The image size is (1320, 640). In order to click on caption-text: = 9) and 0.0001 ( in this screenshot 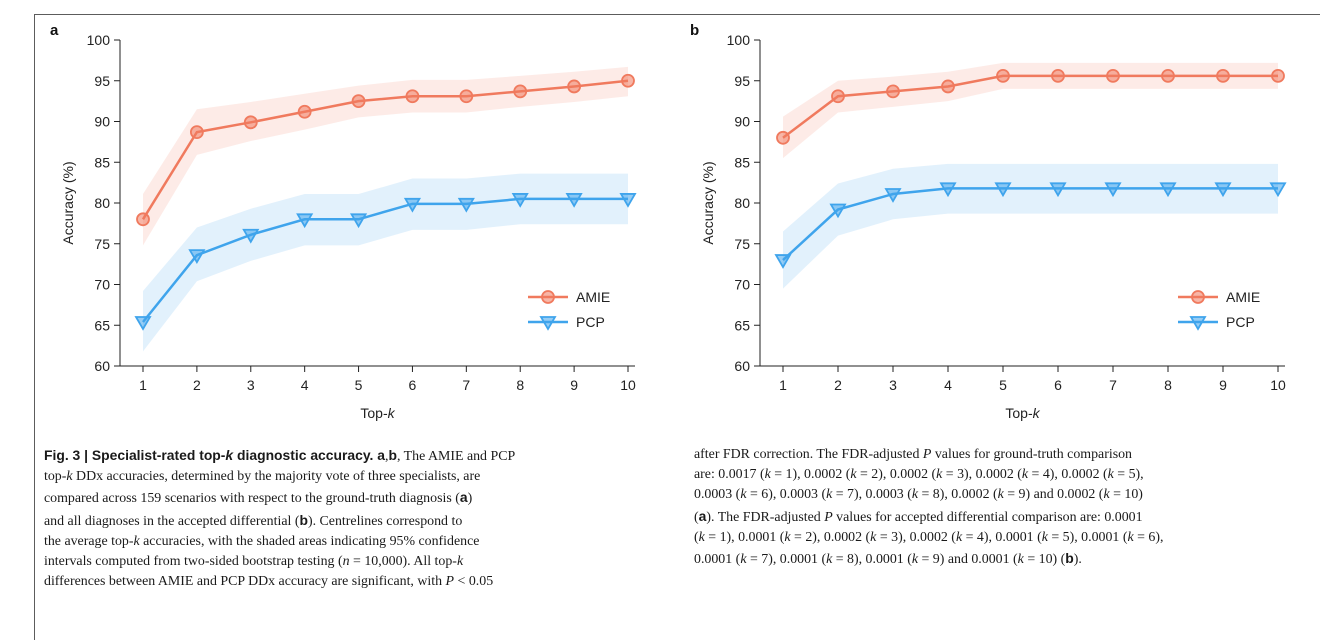, I will do `click(968, 560)`.